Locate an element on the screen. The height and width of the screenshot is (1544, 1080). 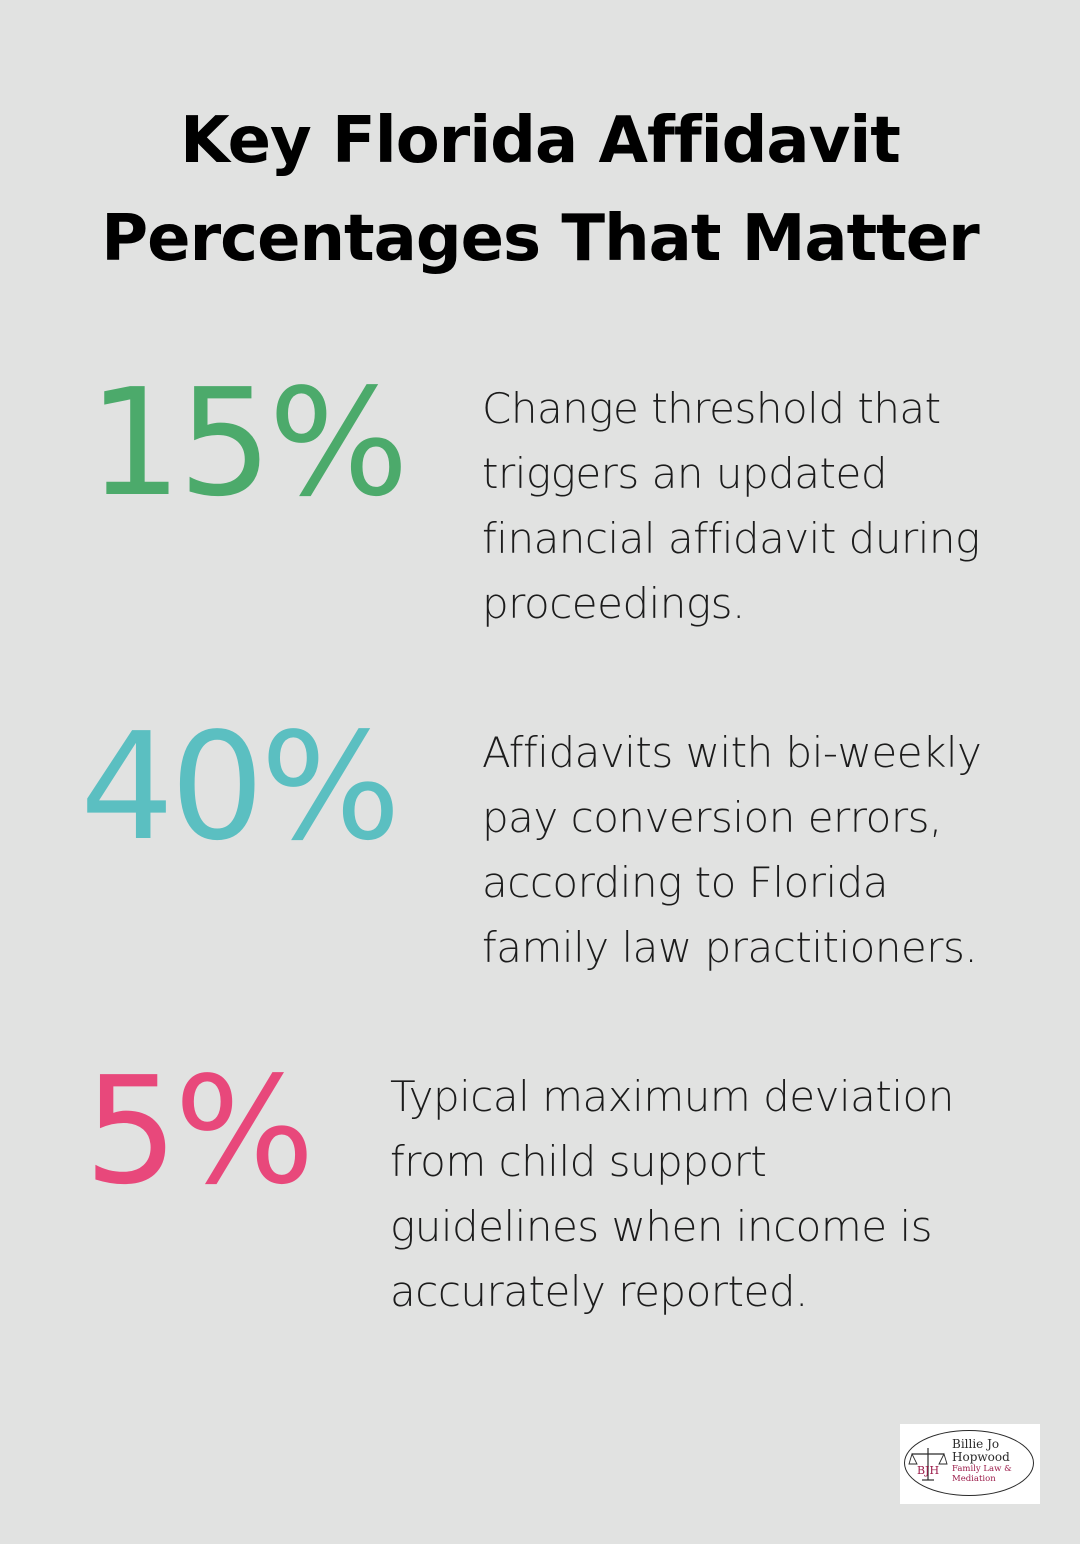
page-title-line-2: Percentages That Matter is located at coordinates (540, 239).